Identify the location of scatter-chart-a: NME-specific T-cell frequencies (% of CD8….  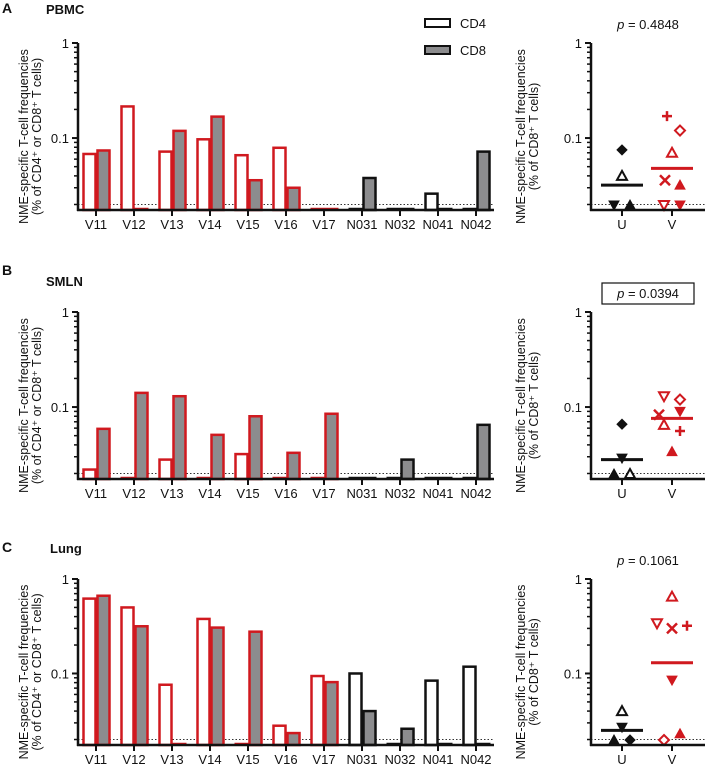
(609, 124).